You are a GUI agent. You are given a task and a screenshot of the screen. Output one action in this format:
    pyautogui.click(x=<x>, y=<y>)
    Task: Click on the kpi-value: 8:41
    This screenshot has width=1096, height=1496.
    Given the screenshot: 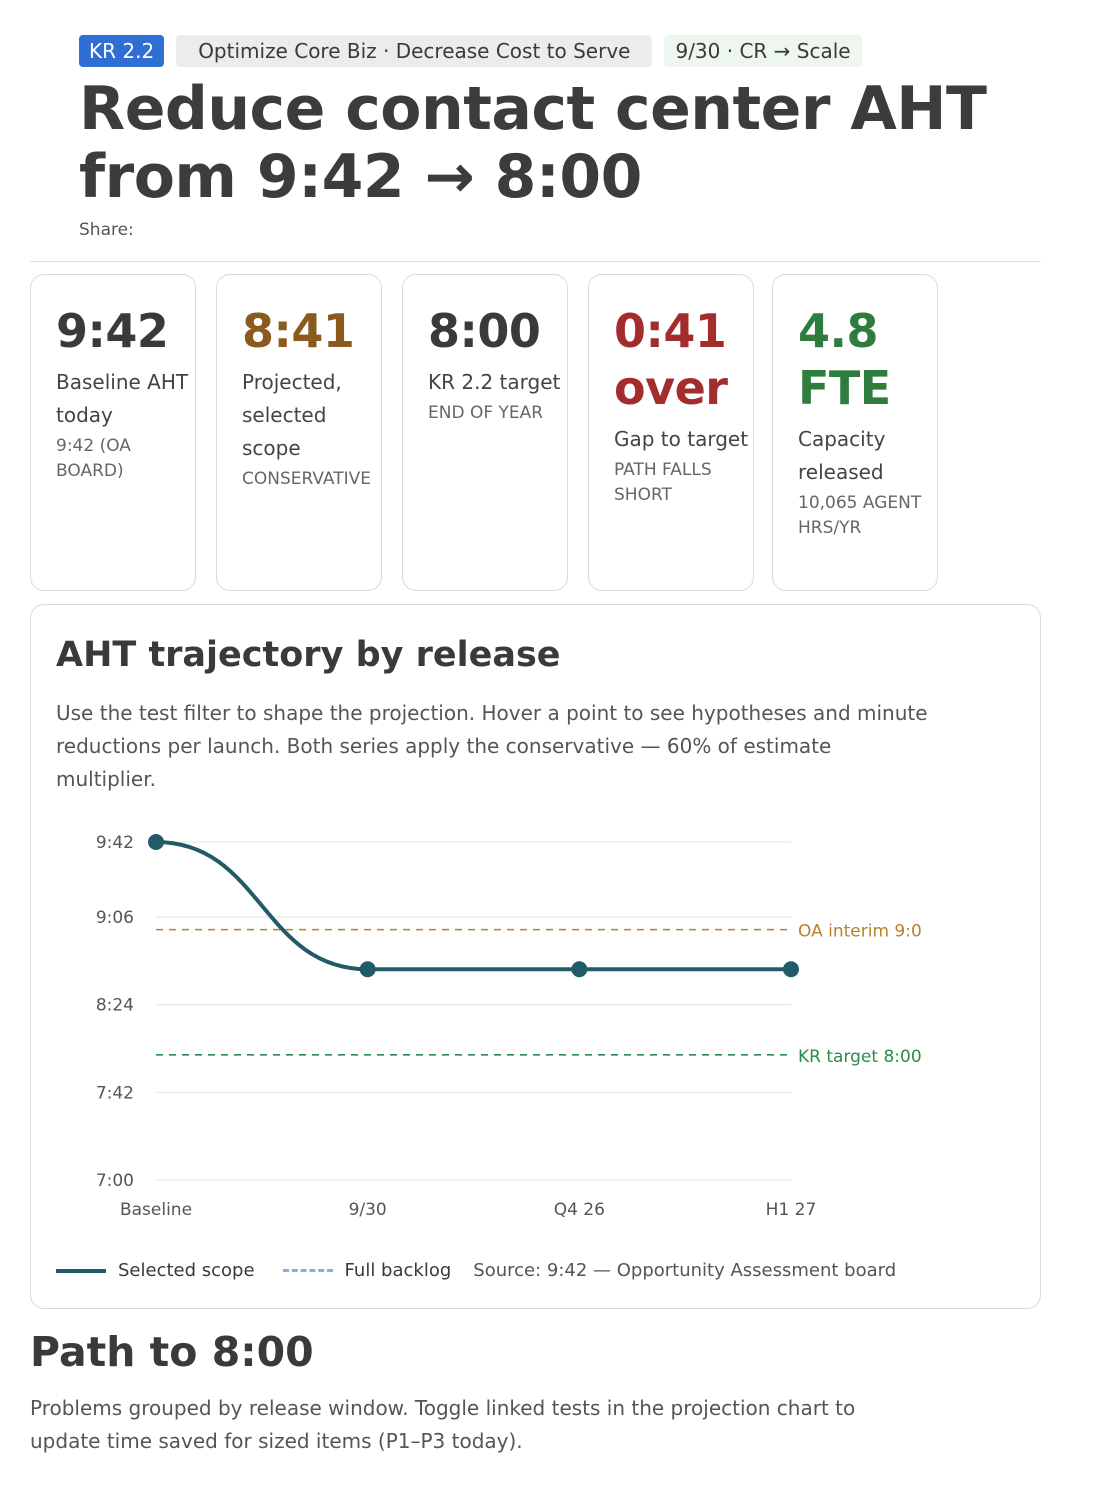 What is the action you would take?
    pyautogui.click(x=298, y=331)
    